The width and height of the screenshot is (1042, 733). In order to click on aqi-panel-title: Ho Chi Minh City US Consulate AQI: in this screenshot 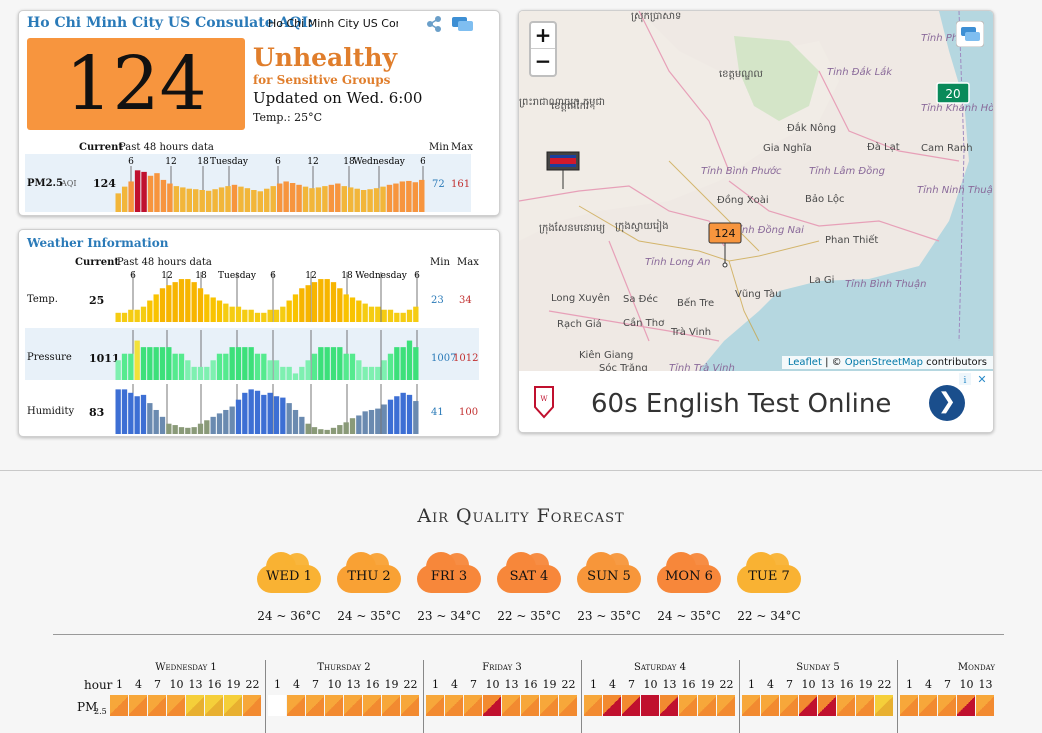, I will do `click(170, 23)`.